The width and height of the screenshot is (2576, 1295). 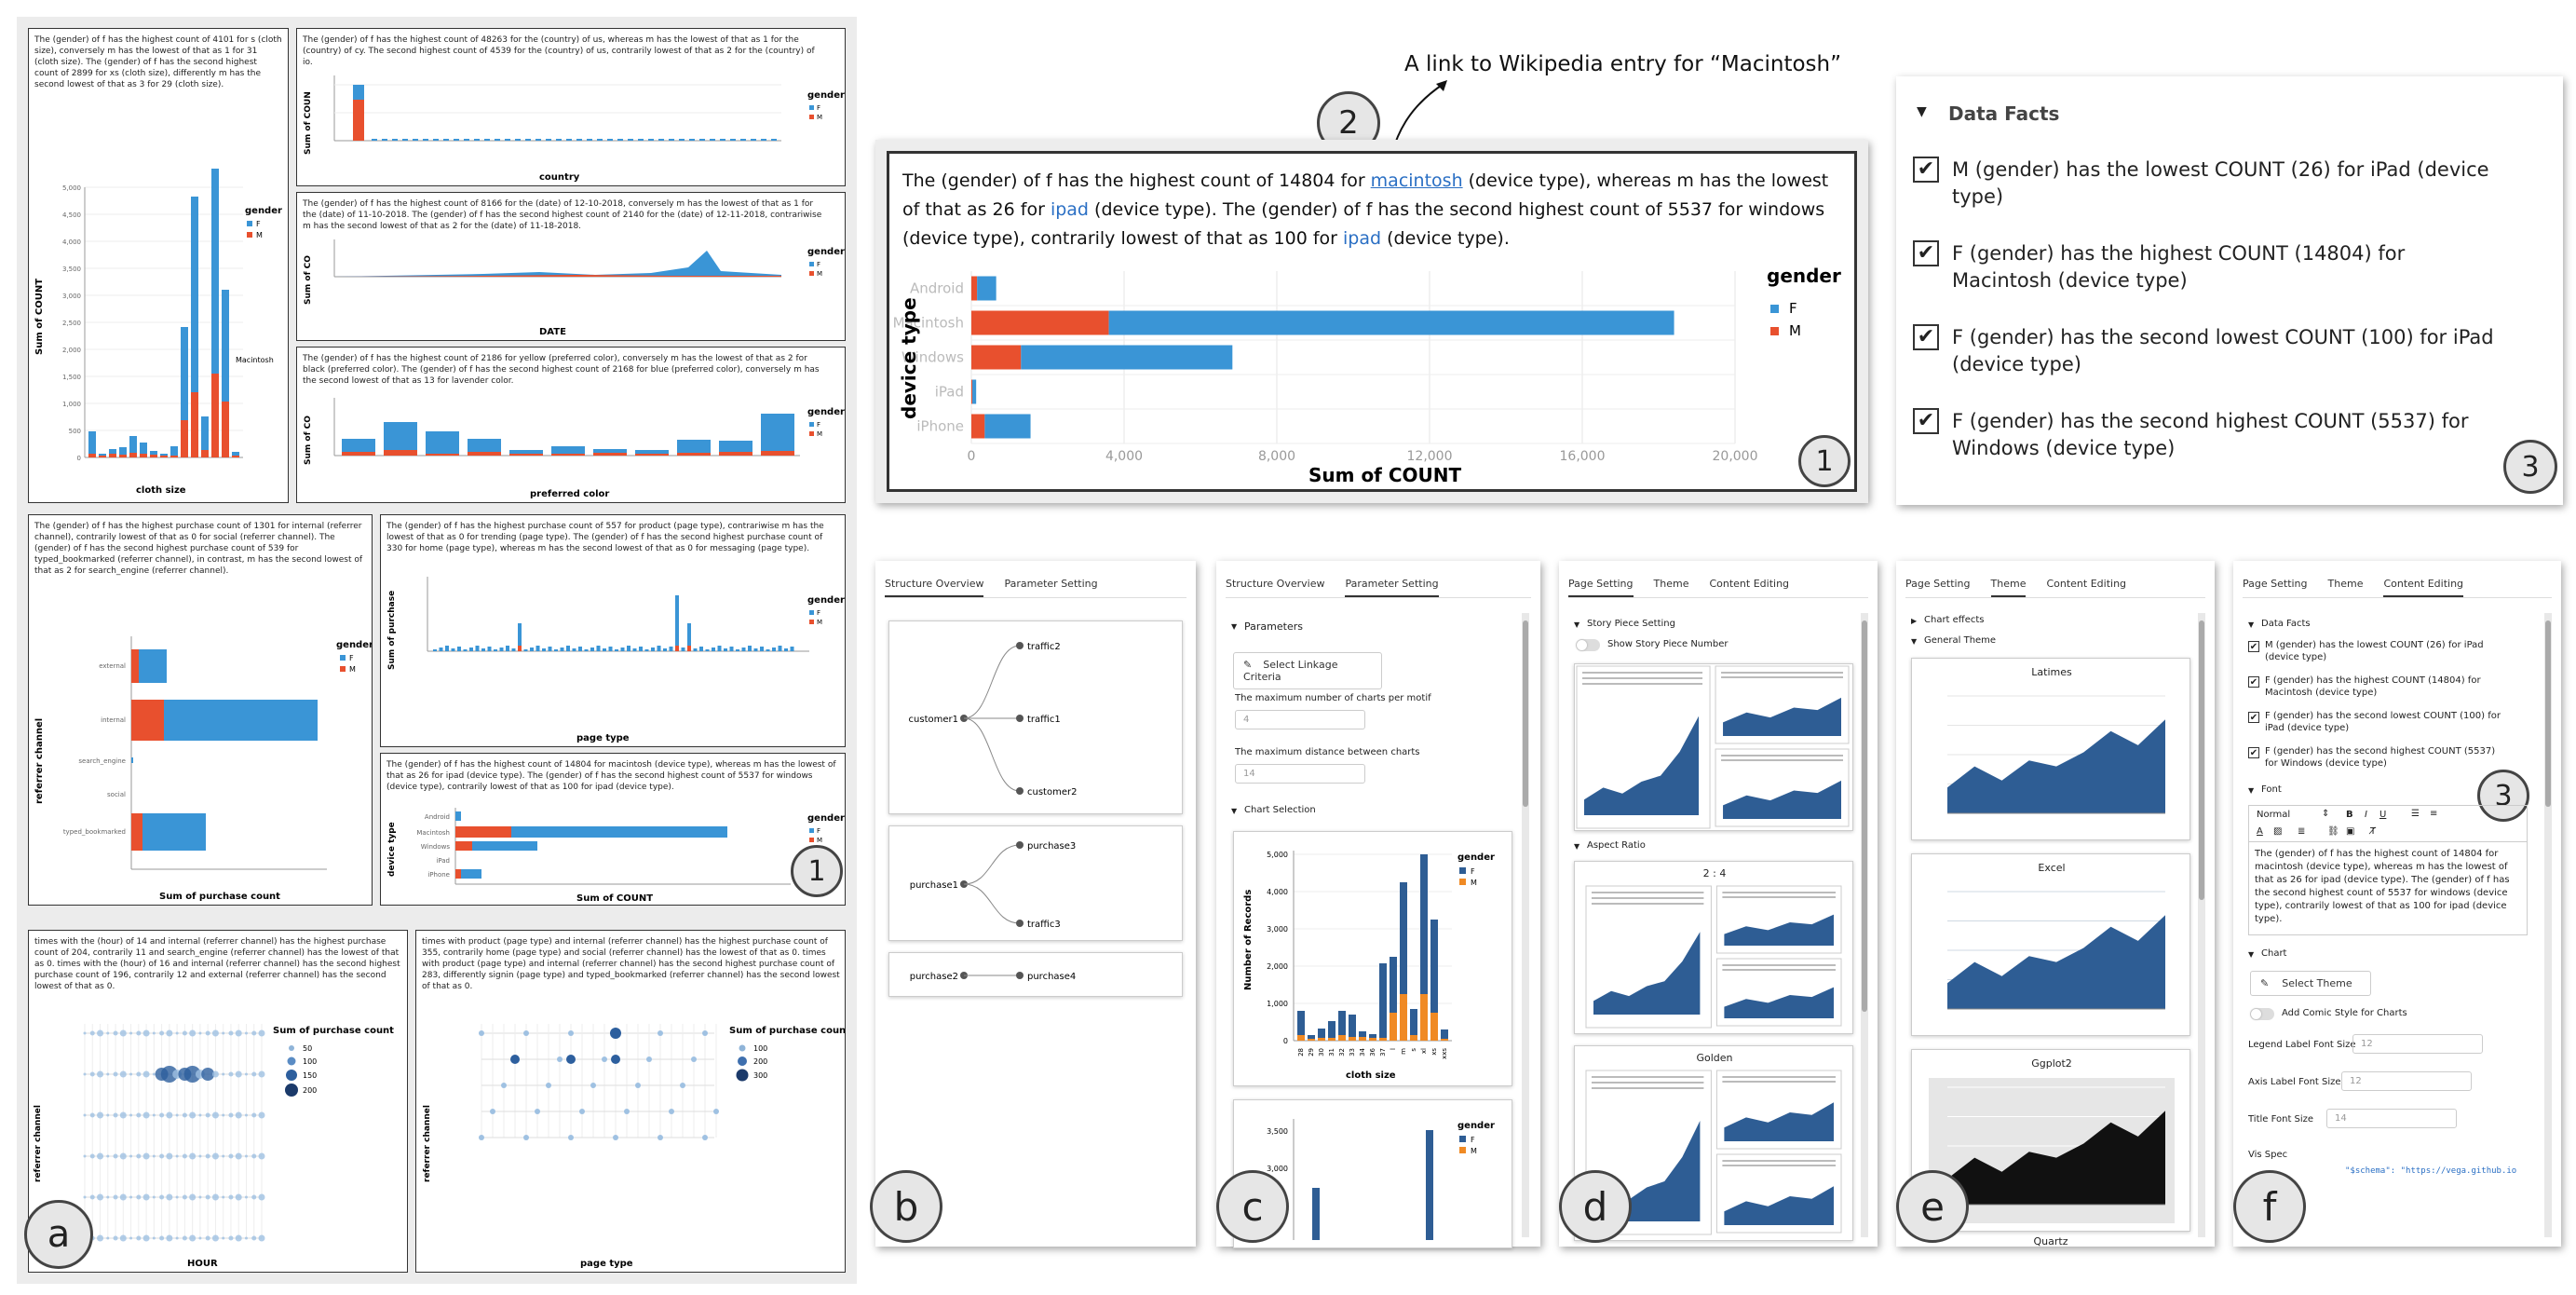 What do you see at coordinates (2050, 944) in the screenshot?
I see `theme-excel: Excel` at bounding box center [2050, 944].